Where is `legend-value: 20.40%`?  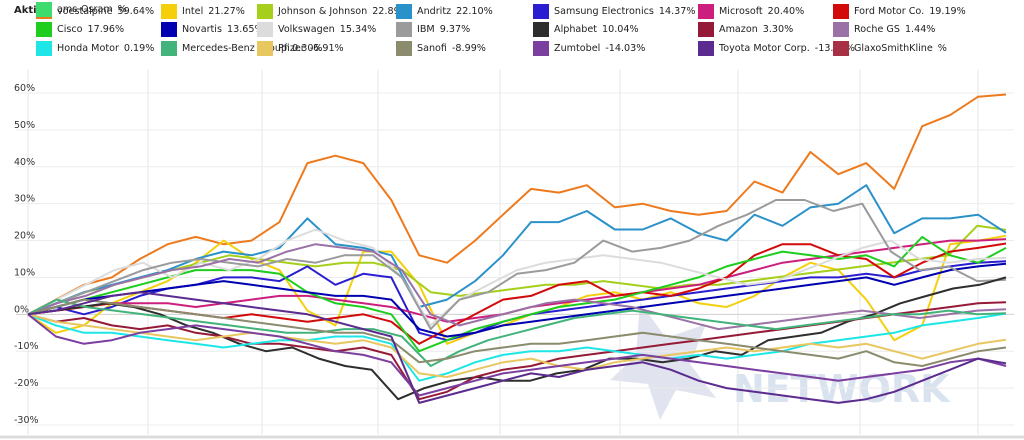 legend-value: 20.40% is located at coordinates (786, 11).